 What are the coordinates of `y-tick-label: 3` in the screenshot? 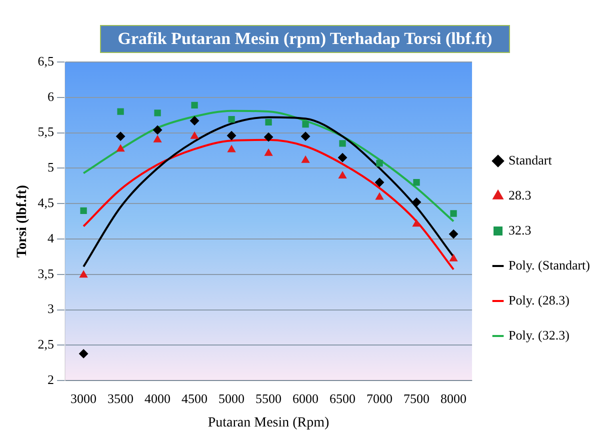 It's located at (51, 308).